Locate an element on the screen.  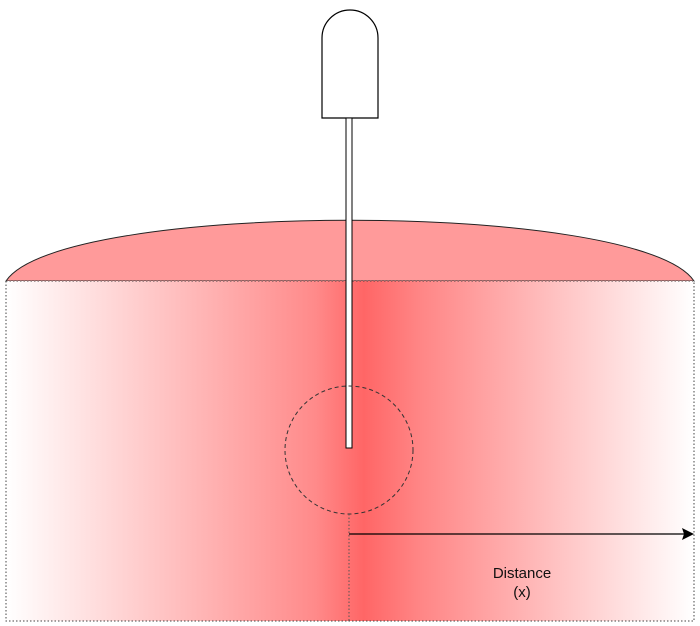
probe-icon is located at coordinates (350, 64).